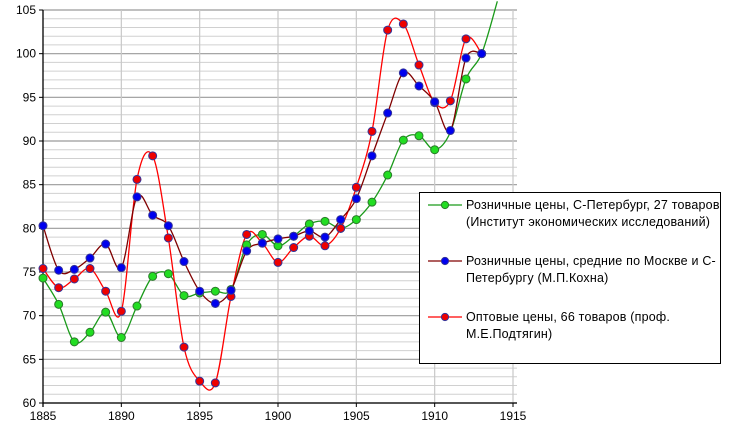 Image resolution: width=750 pixels, height=441 pixels. What do you see at coordinates (434, 416) in the screenshot?
I see `x-tick-label: 1910` at bounding box center [434, 416].